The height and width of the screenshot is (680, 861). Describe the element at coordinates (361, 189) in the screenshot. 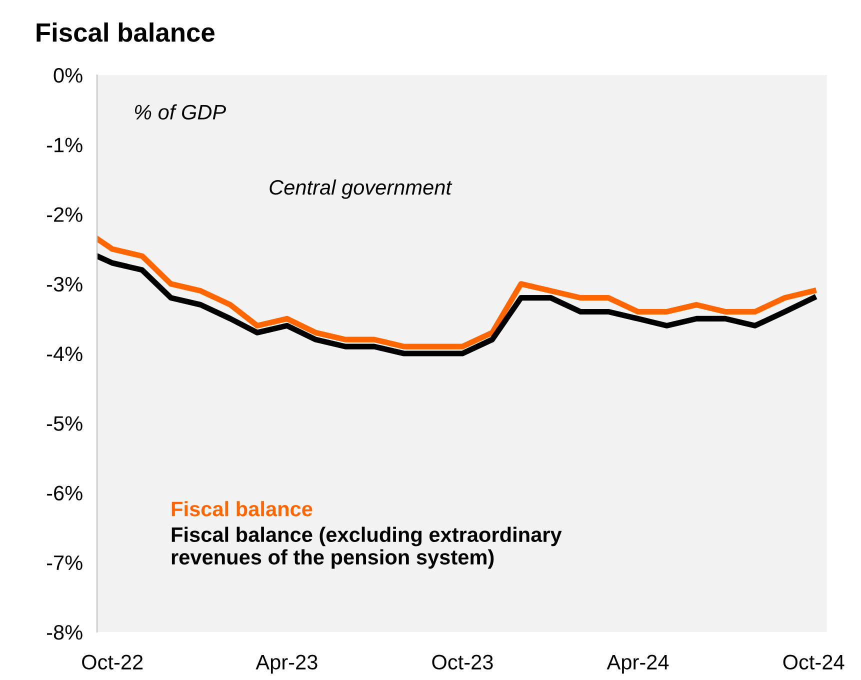

I see `annotation: Central government` at that location.